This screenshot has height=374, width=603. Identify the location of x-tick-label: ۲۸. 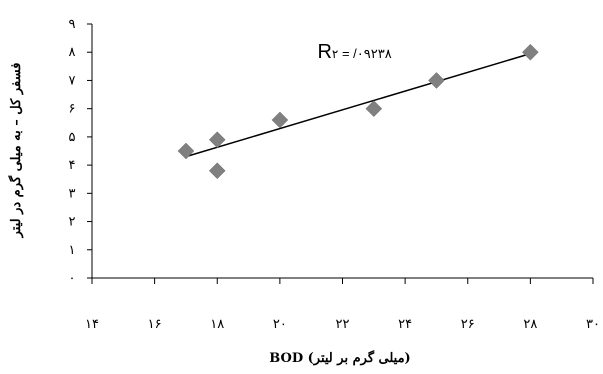
(530, 324).